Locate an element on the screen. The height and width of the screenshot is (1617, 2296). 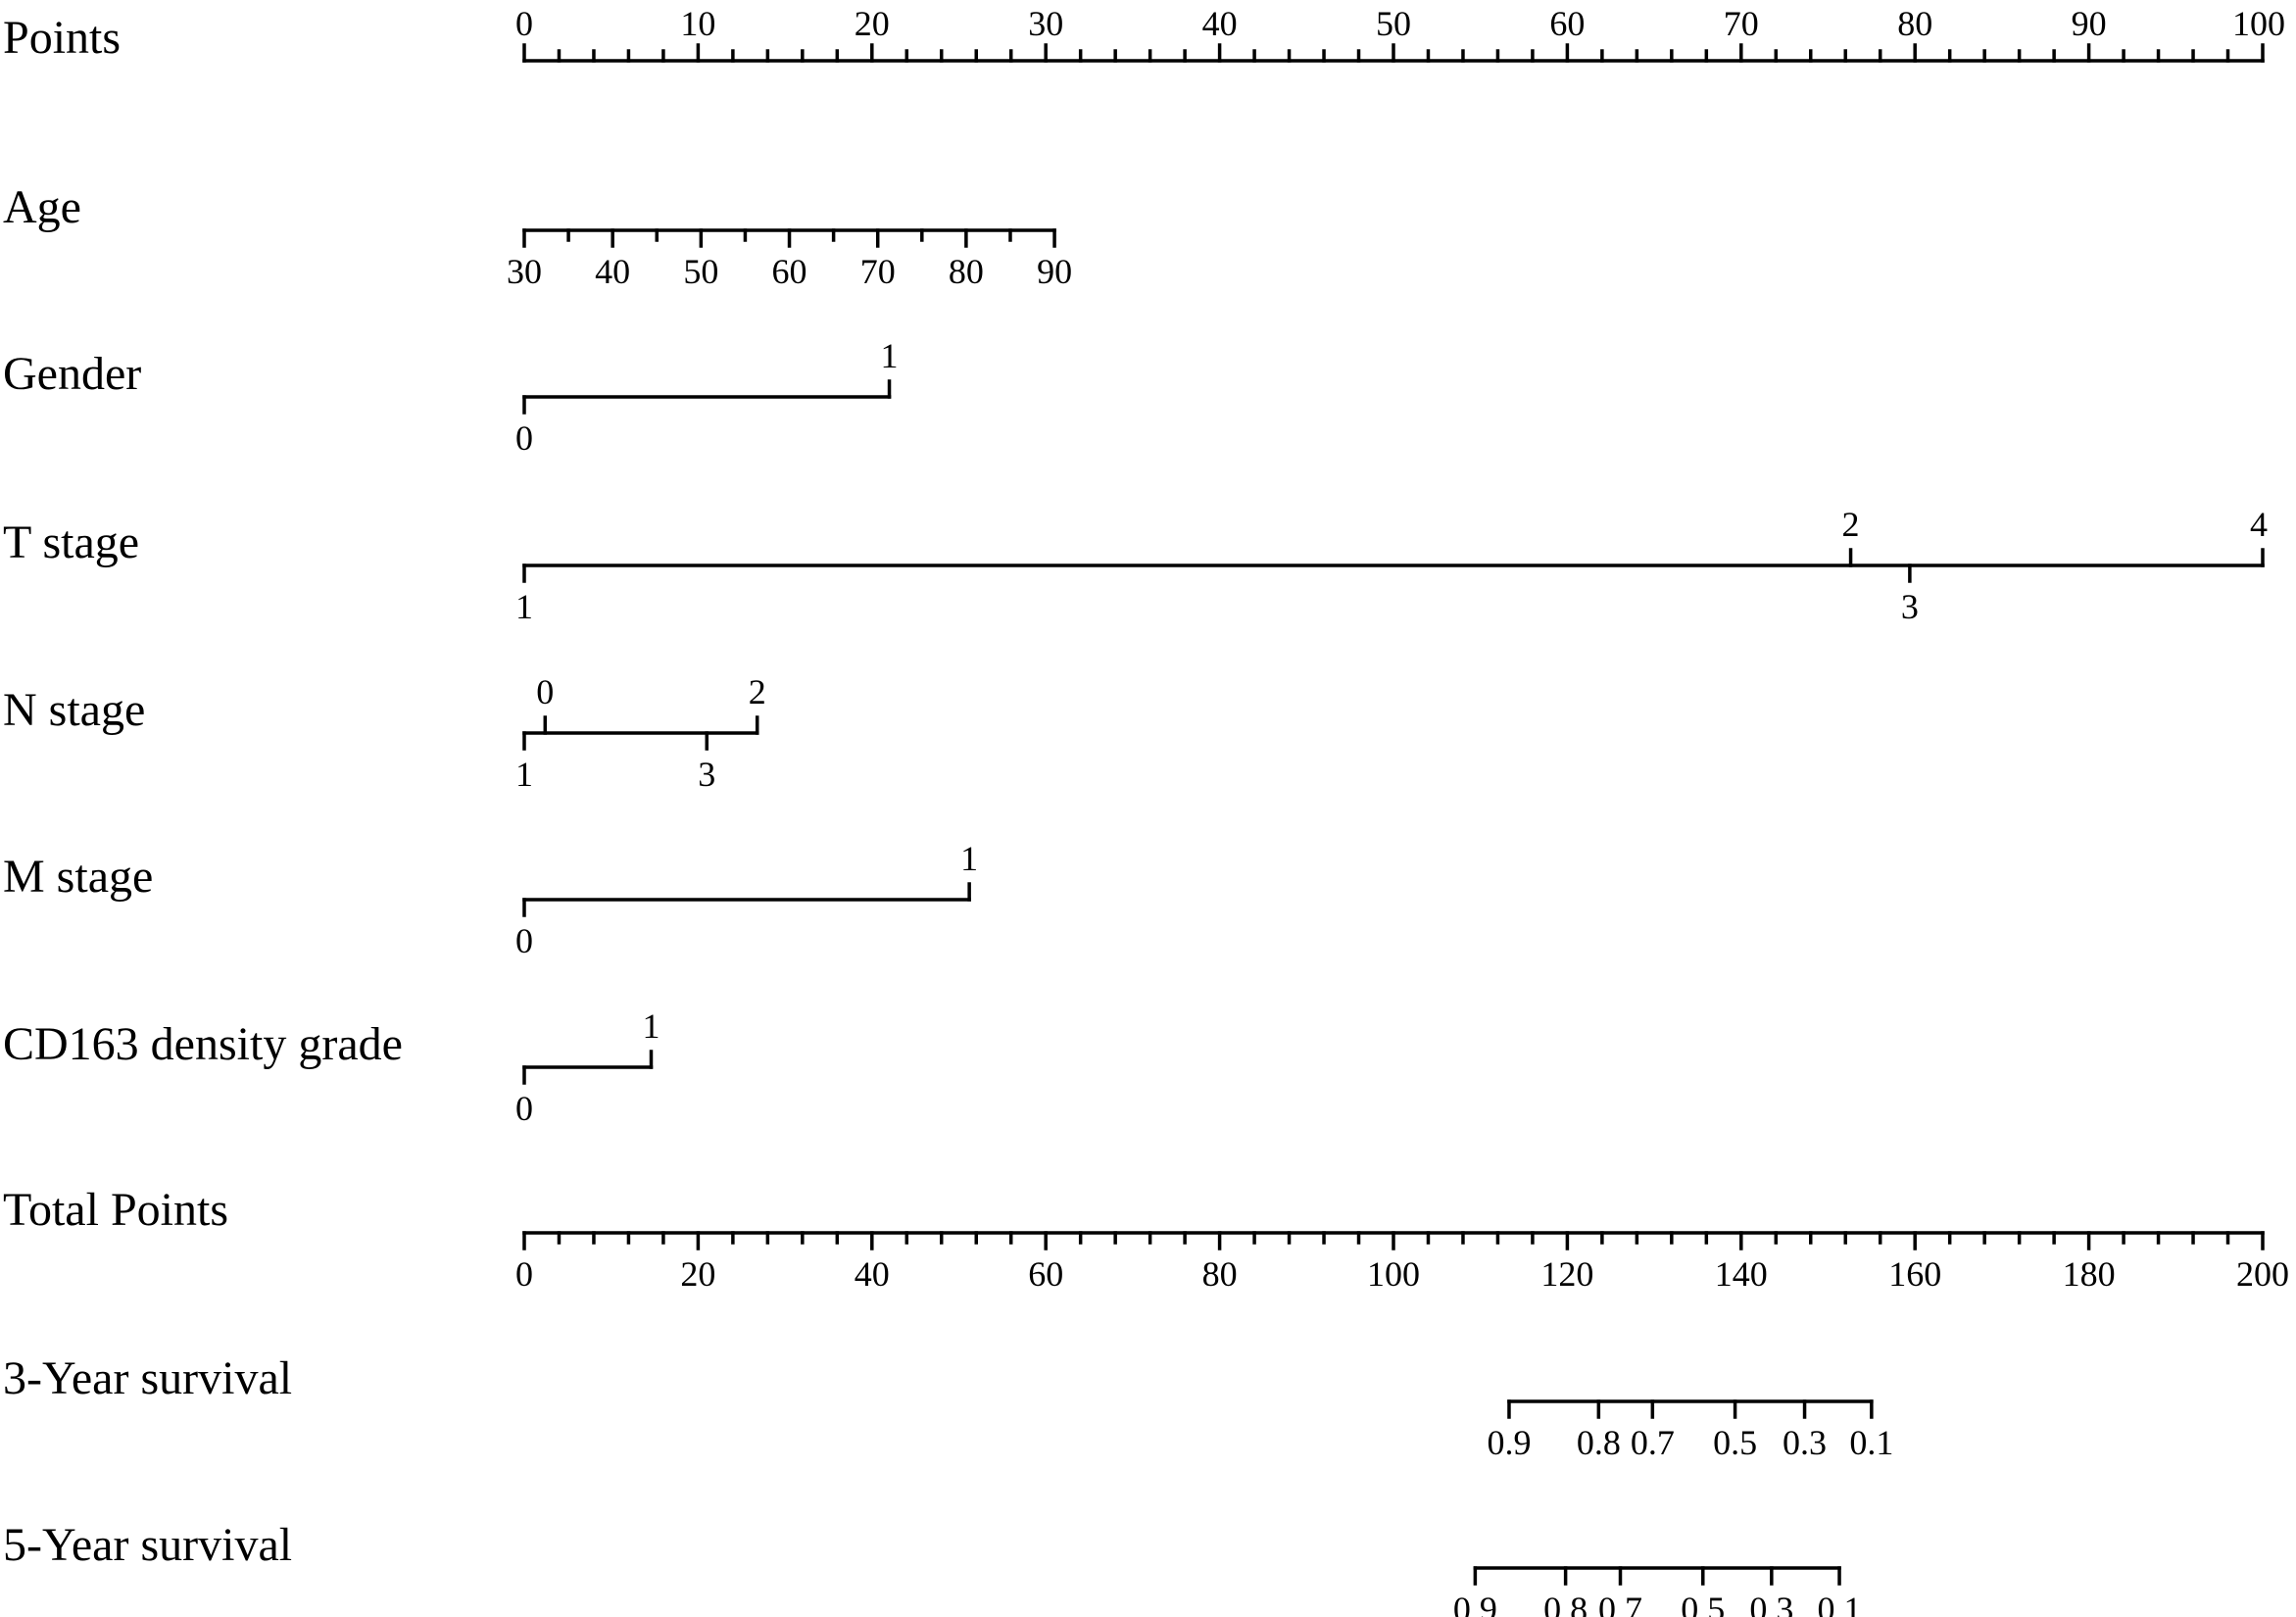
tick-label-points: 20 is located at coordinates (872, 23).